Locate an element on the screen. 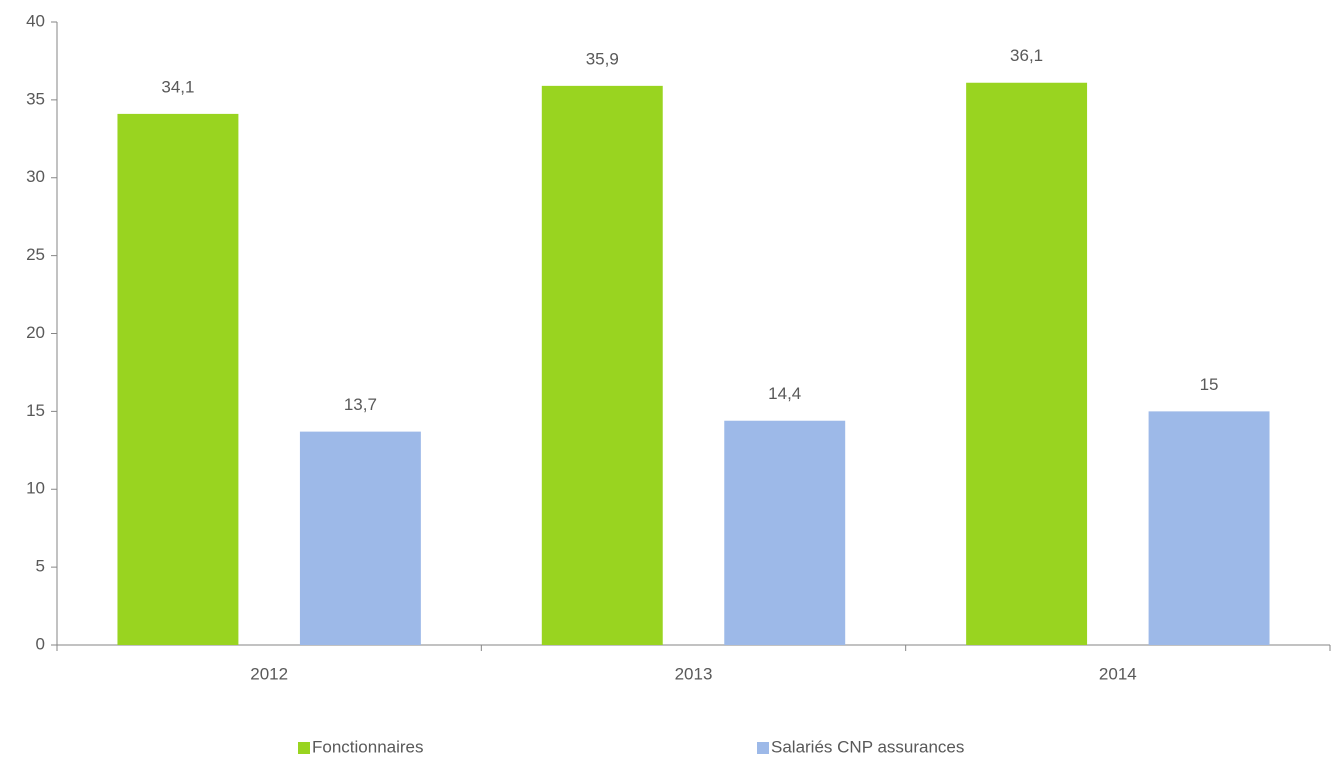 This screenshot has height=765, width=1339. legend-label: Fonctionnaires is located at coordinates (368, 746).